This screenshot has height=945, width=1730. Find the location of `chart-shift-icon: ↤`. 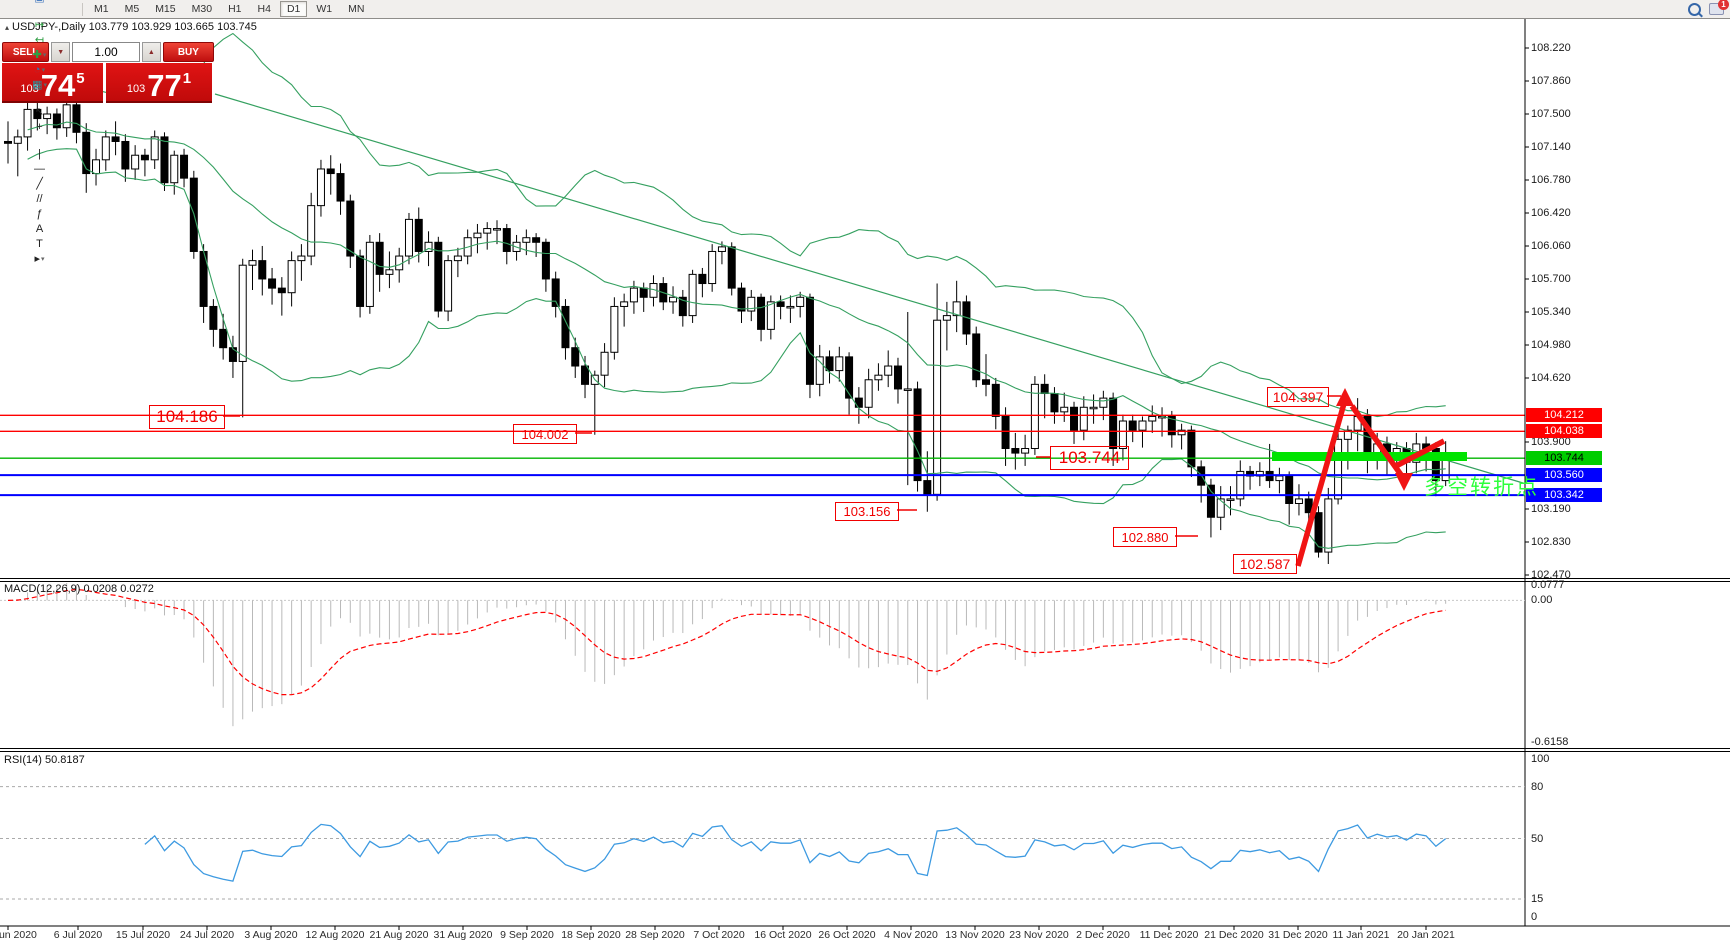

chart-shift-icon: ↤ is located at coordinates (39, 40).